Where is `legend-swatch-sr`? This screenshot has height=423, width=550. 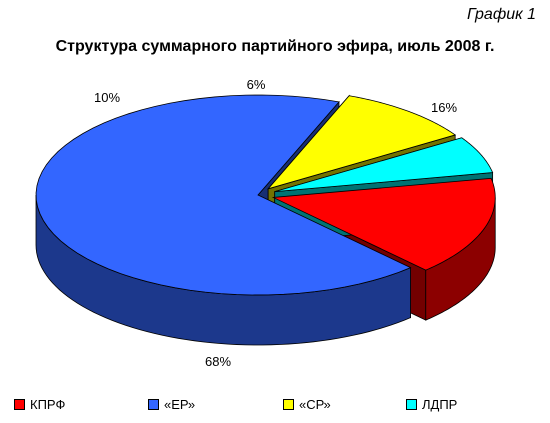
legend-swatch-sr is located at coordinates (288, 404).